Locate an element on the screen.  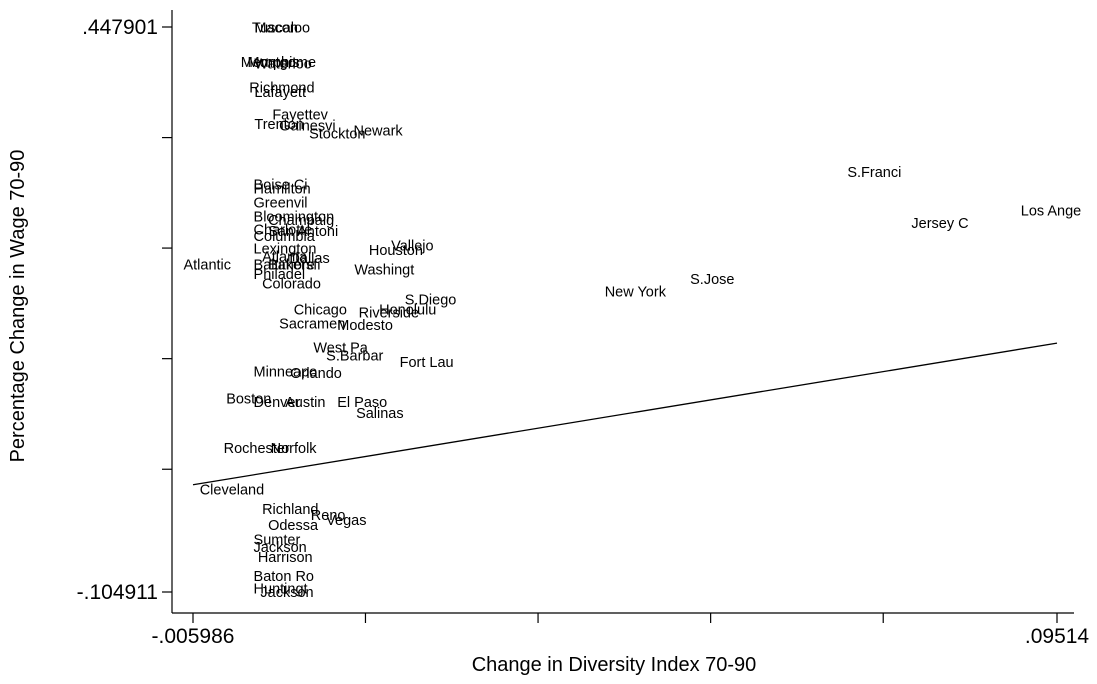
point-label: Rochester is located at coordinates (257, 449).